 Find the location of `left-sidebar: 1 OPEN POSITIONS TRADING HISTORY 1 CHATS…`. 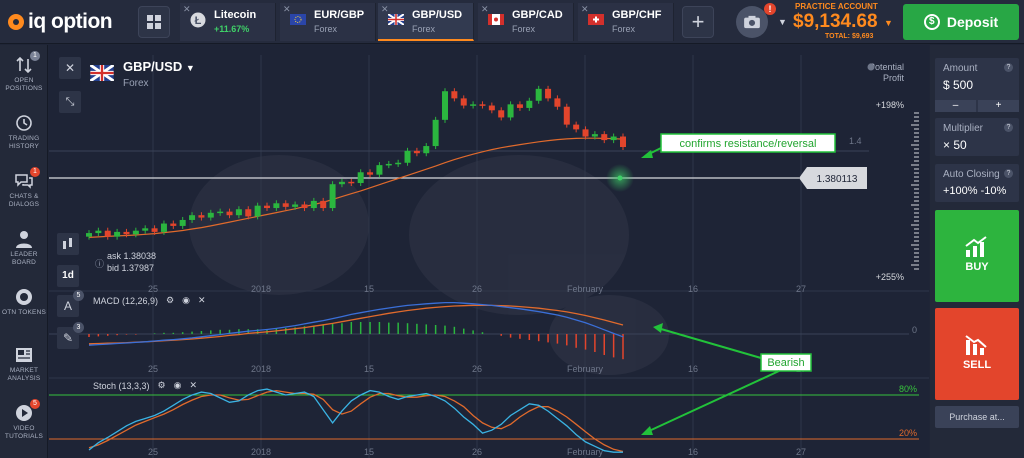

left-sidebar: 1 OPEN POSITIONS TRADING HISTORY 1 CHATS… is located at coordinates (24, 251).